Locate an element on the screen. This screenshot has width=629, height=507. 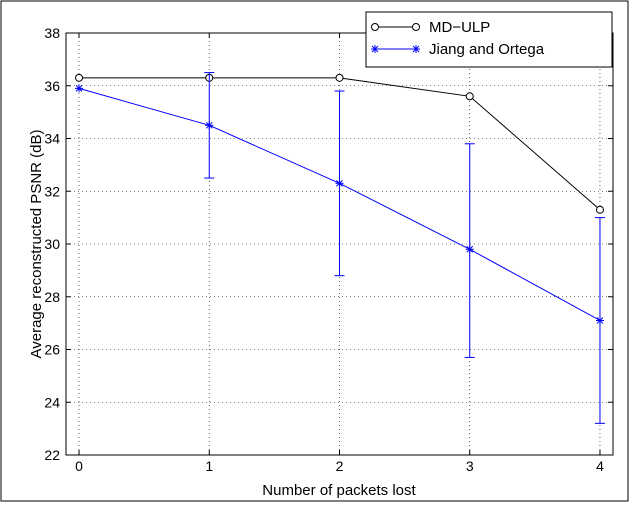
x-axis-label: Number of packets lost is located at coordinates (339, 490).